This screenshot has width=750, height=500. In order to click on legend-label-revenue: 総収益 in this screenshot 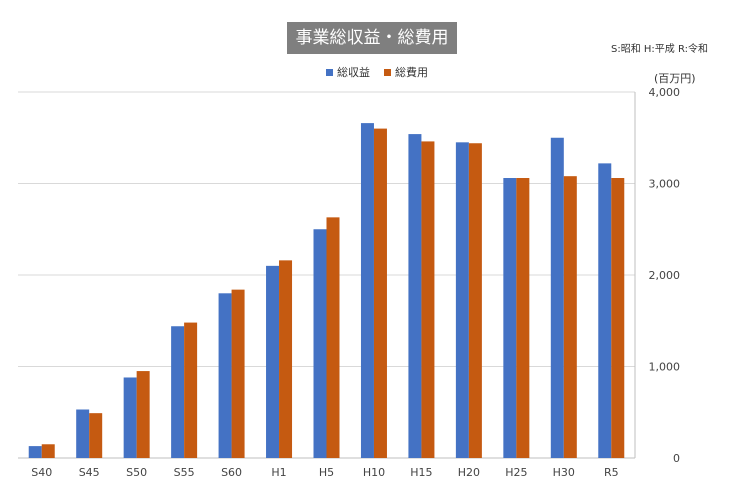, I will do `click(353, 72)`.